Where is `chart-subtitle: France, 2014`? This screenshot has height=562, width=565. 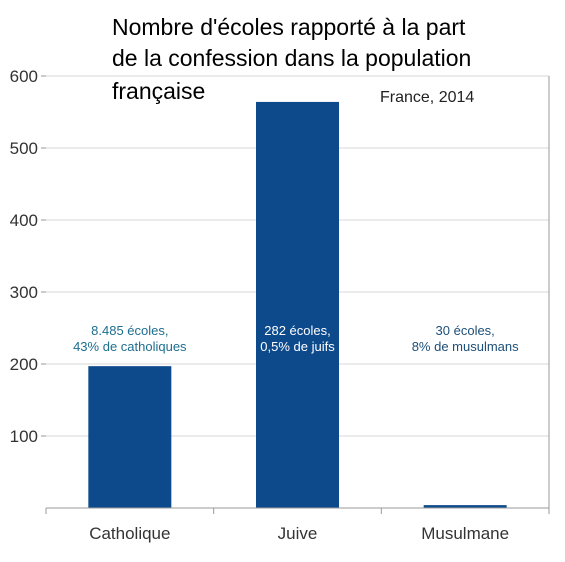
chart-subtitle: France, 2014 is located at coordinates (427, 97).